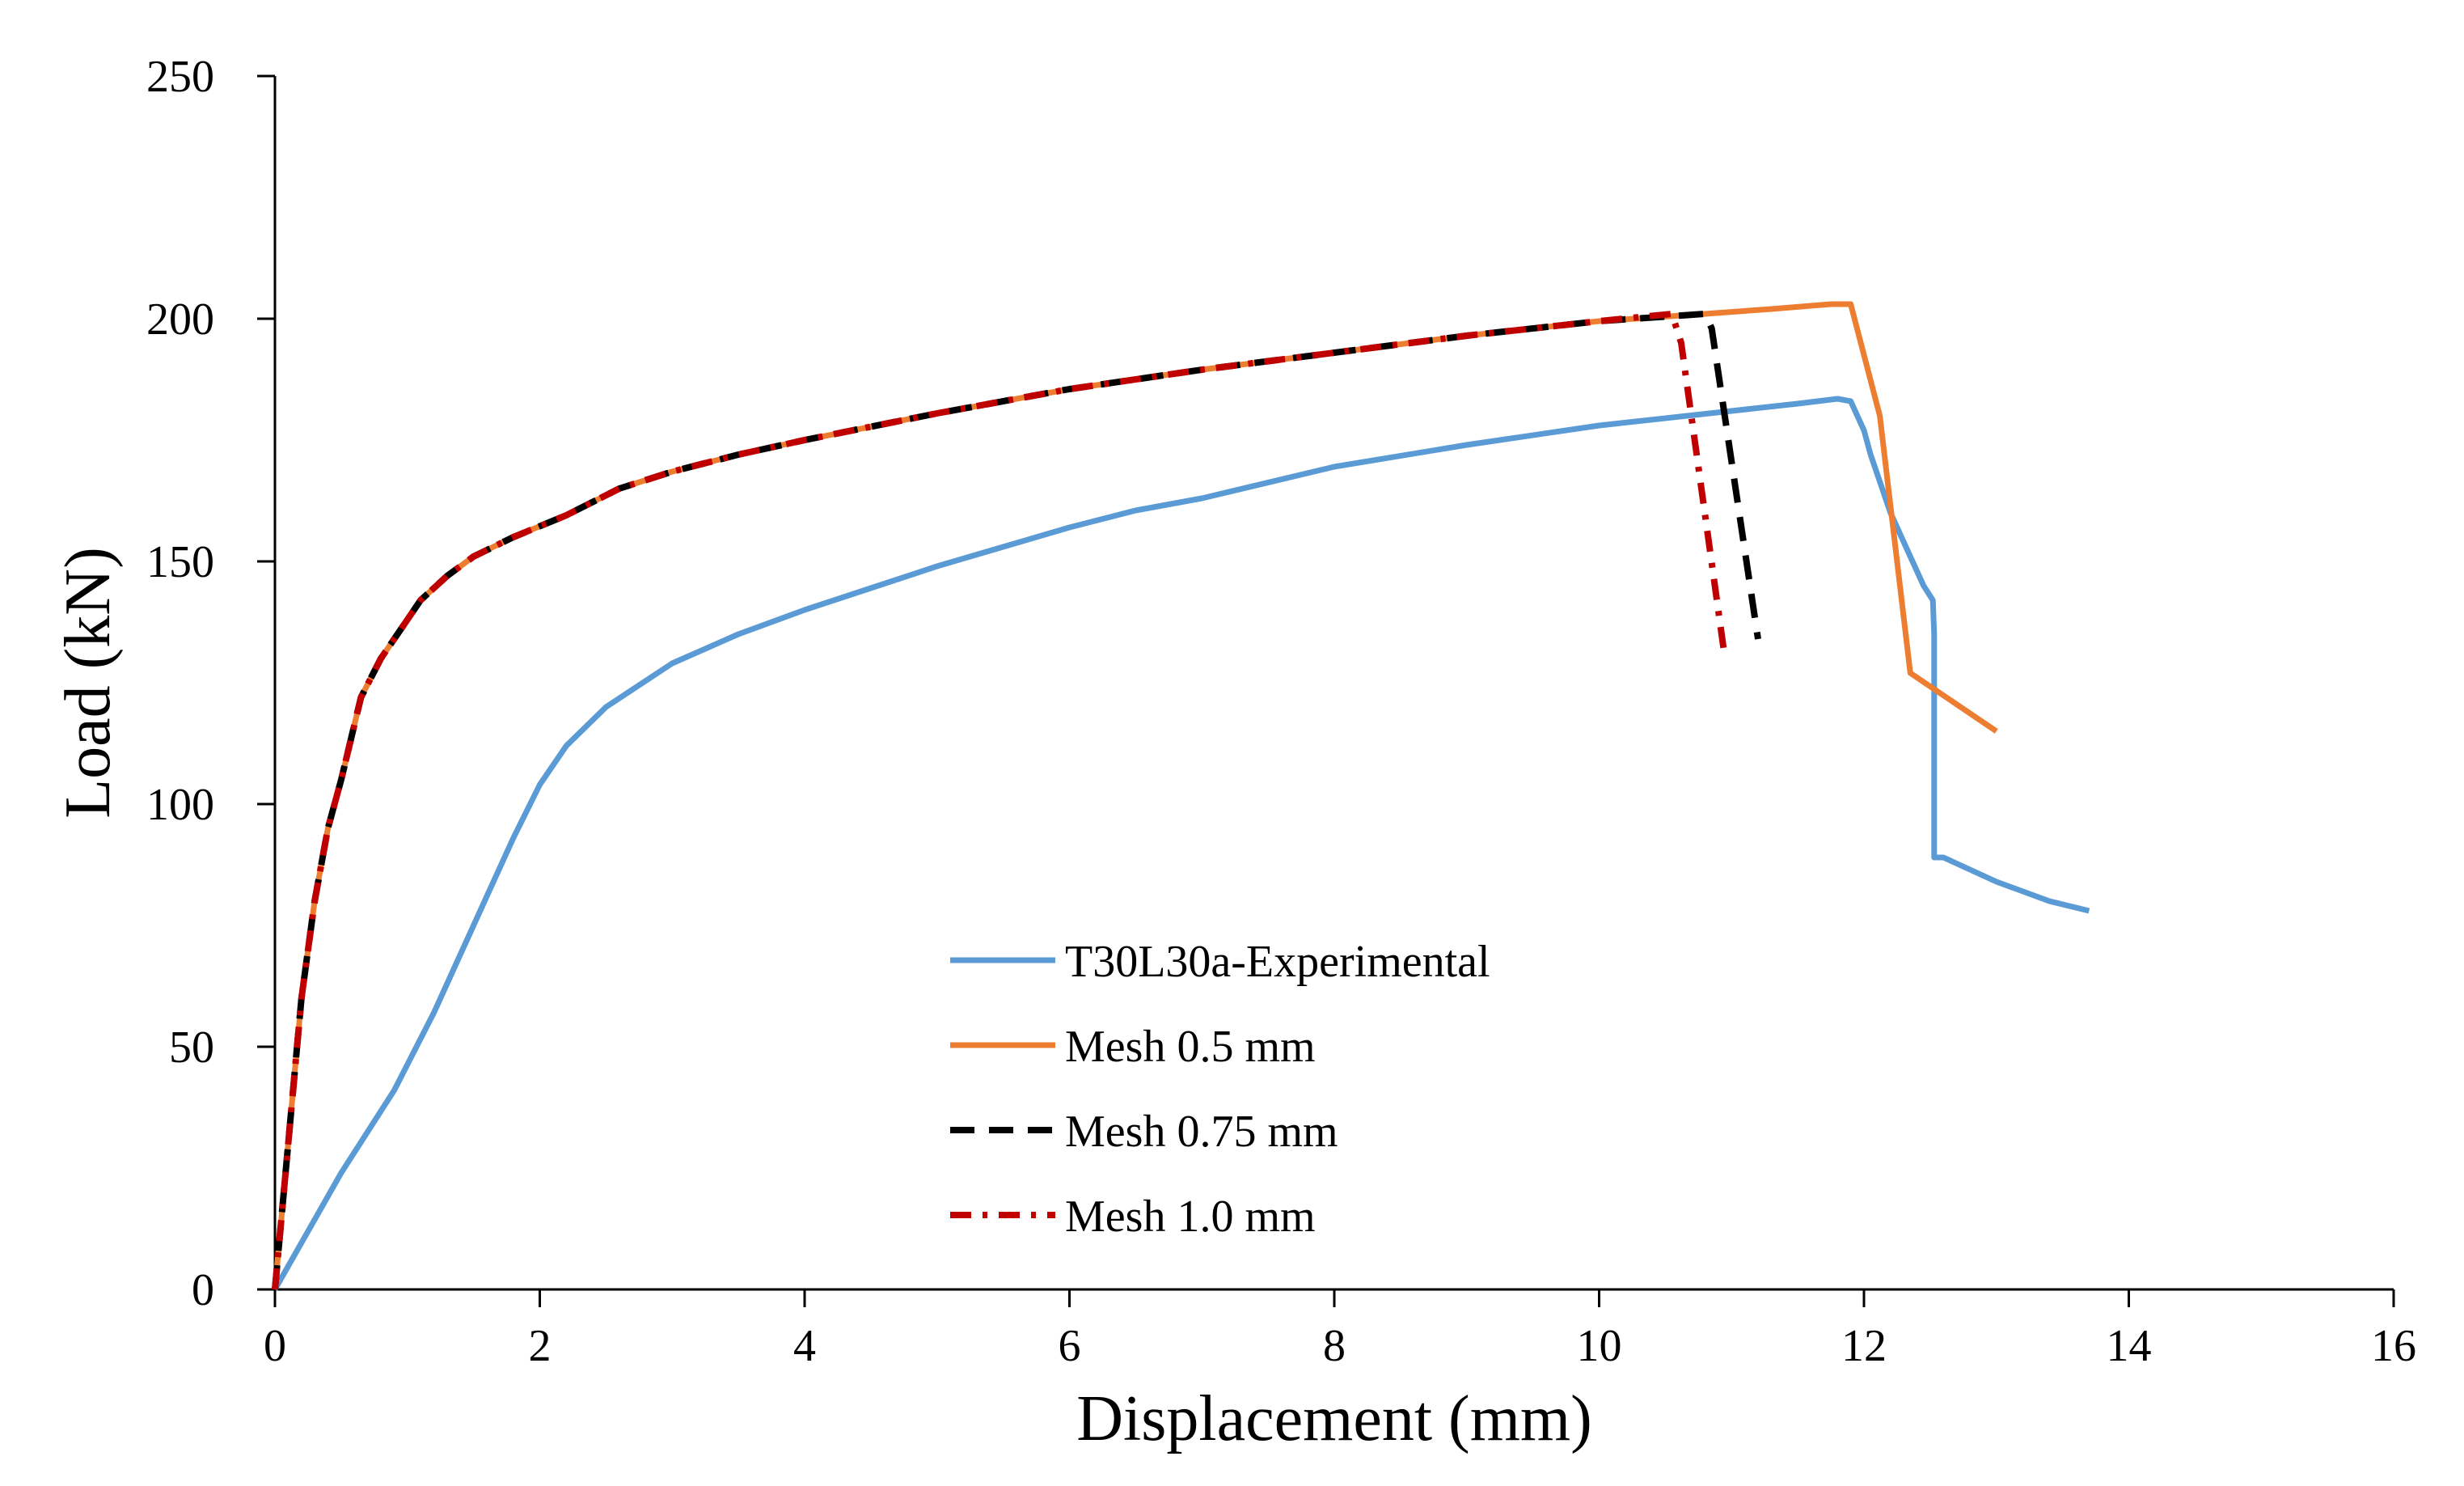  Describe the element at coordinates (203, 1290) in the screenshot. I see `y-tick-label: 0` at that location.